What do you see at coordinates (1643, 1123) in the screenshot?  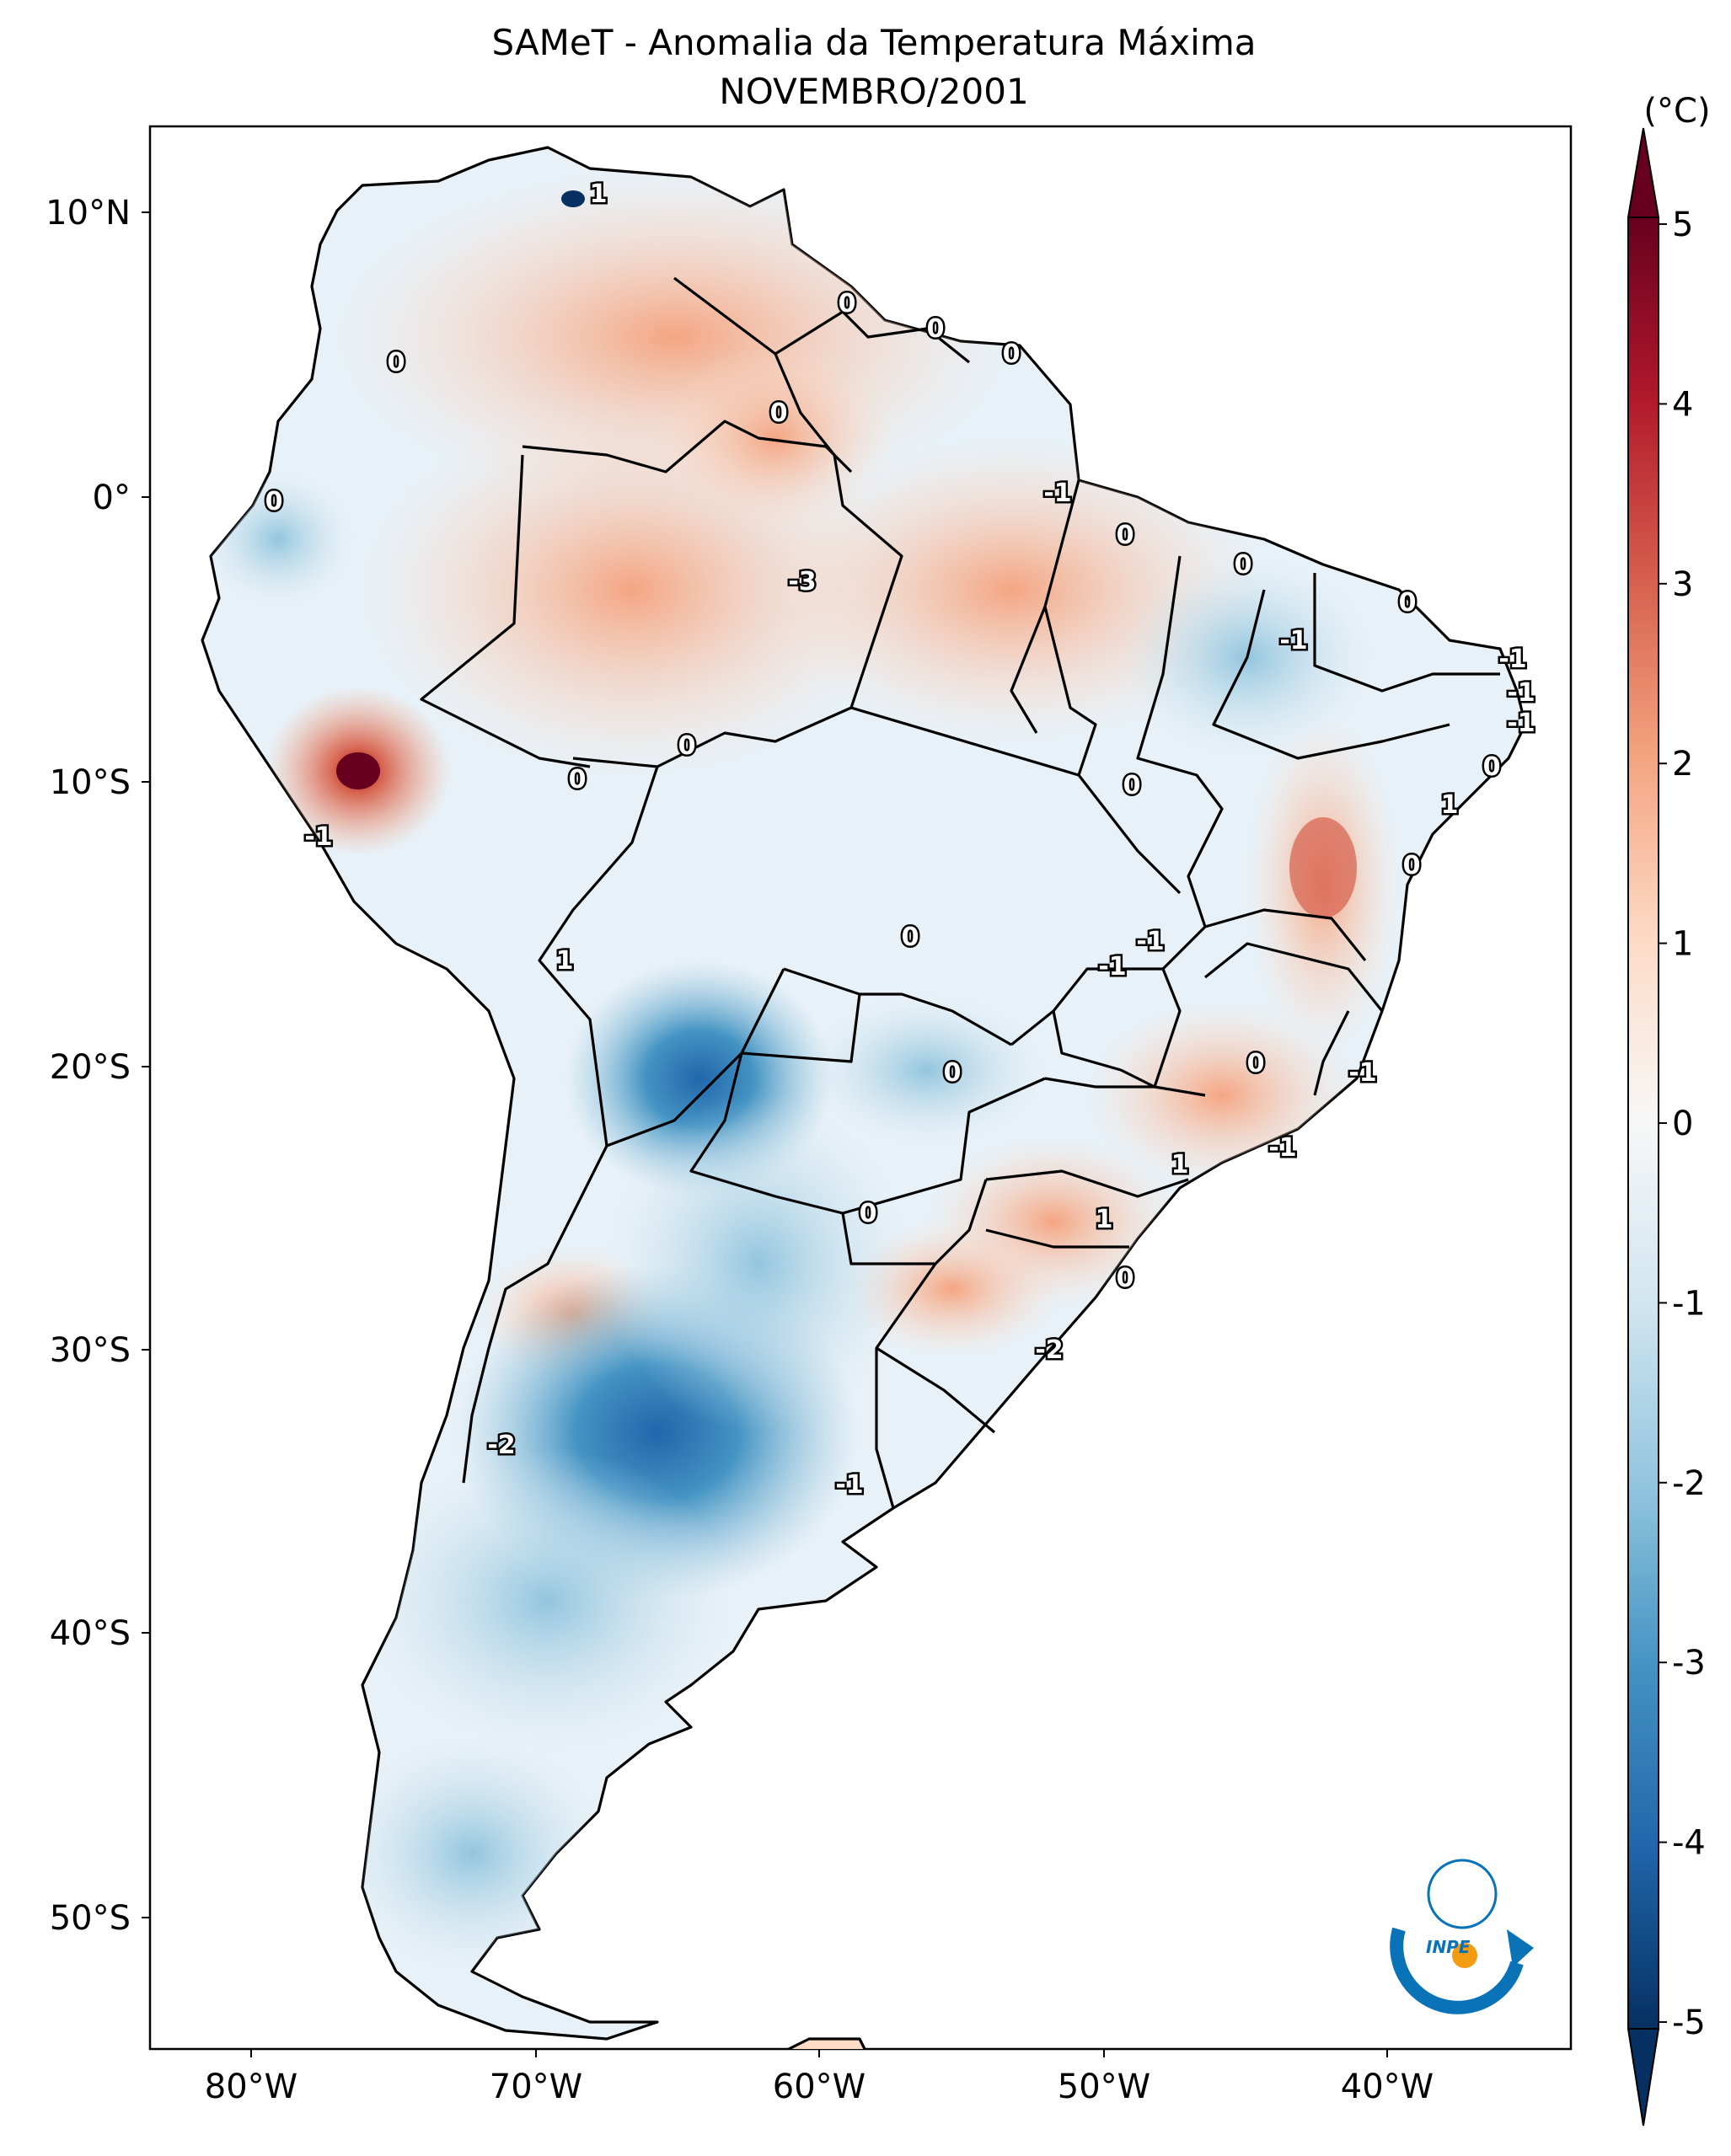 I see `colorbar-gradient` at bounding box center [1643, 1123].